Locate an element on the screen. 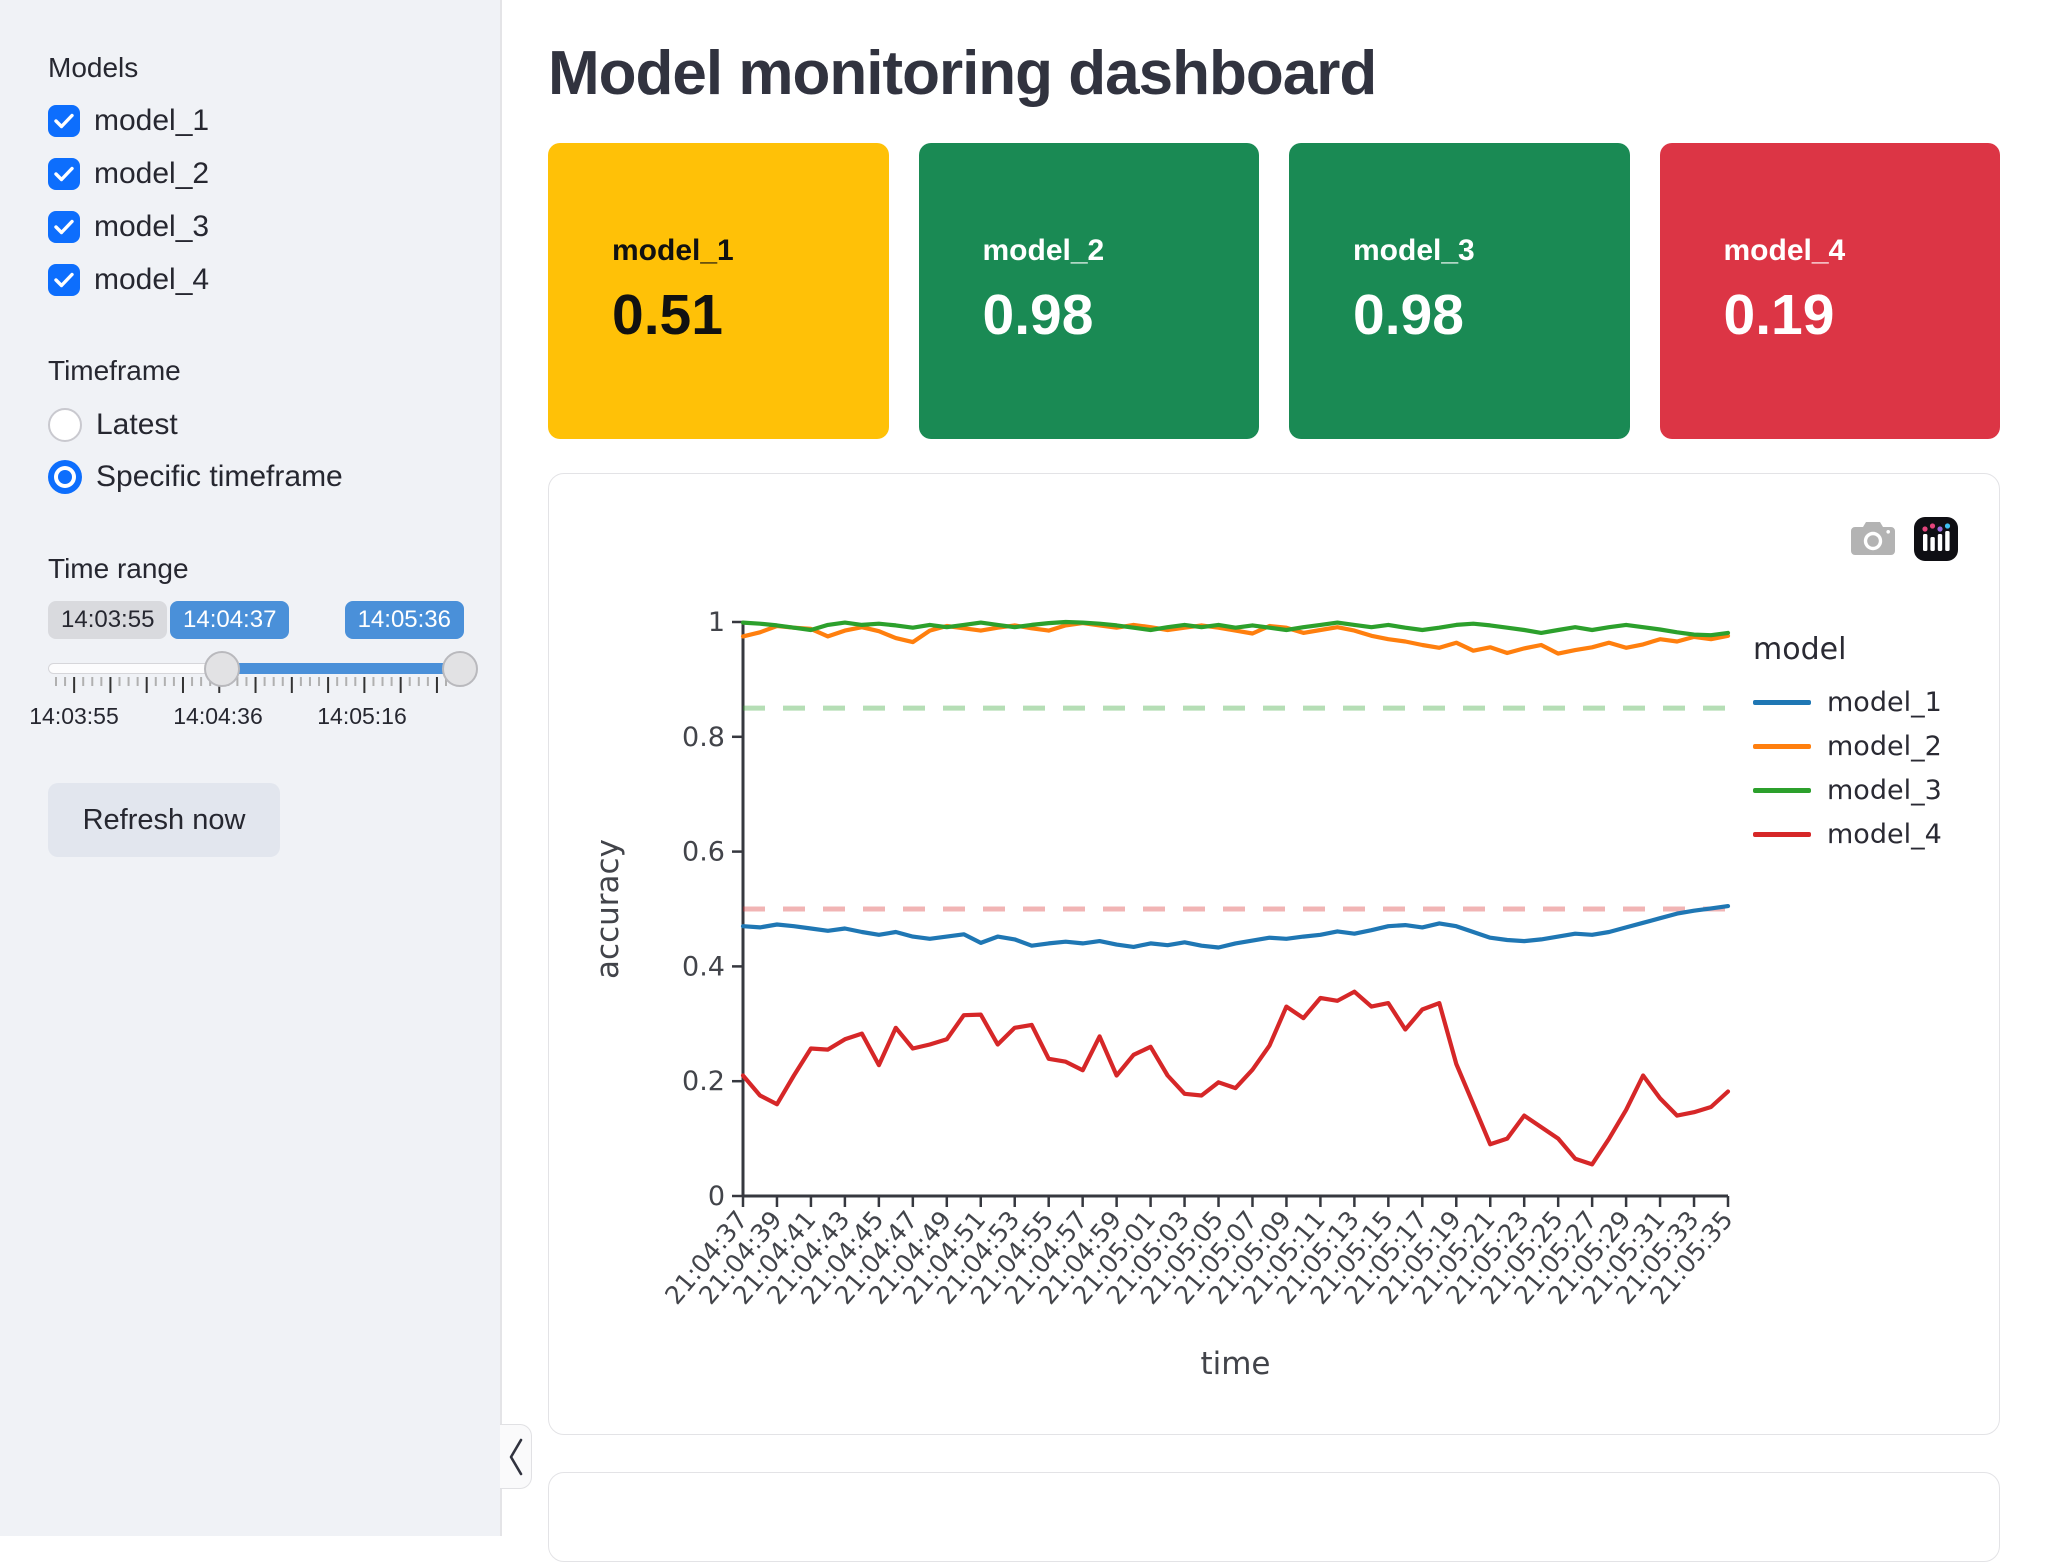  slider-end-badge: 14:05:36 is located at coordinates (404, 620).